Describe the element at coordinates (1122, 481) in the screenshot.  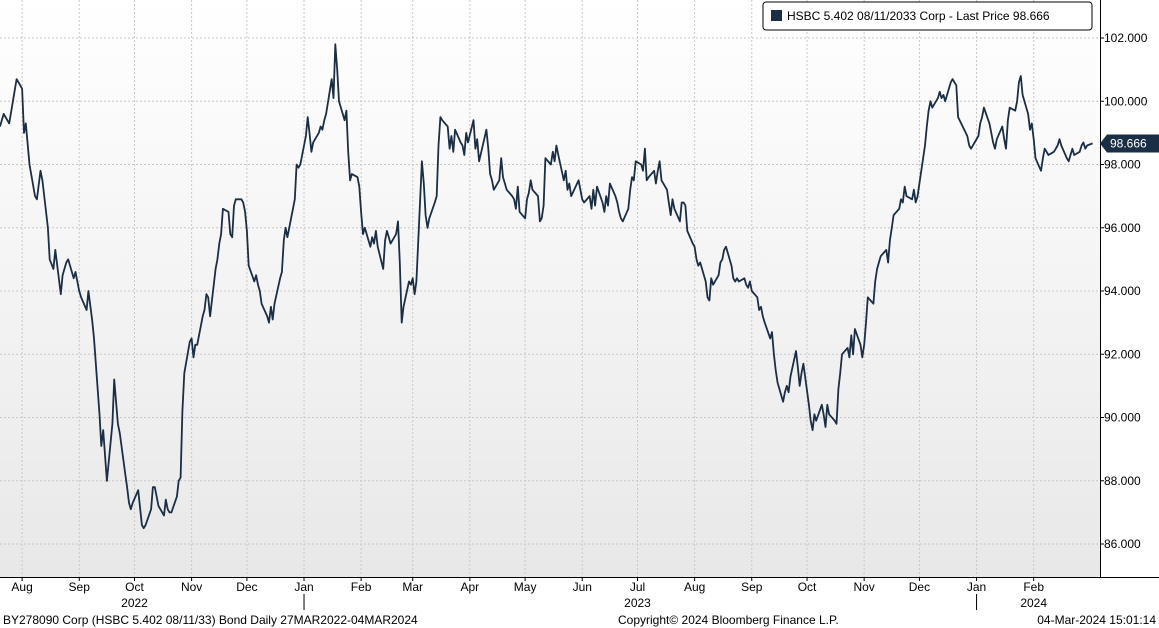
I see `y-tick-label: 88.000` at that location.